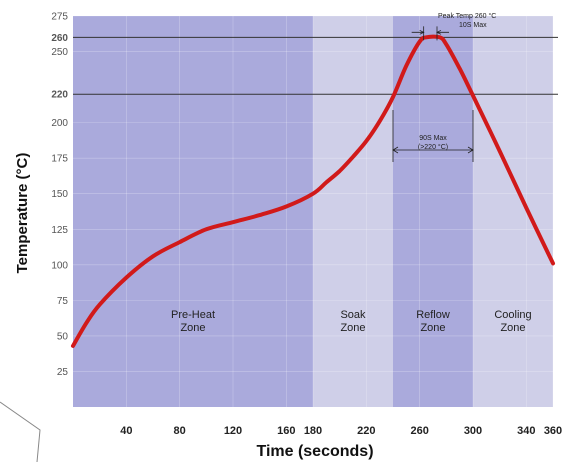 This screenshot has width=571, height=462. I want to click on x-tick-160: 160, so click(286, 431).